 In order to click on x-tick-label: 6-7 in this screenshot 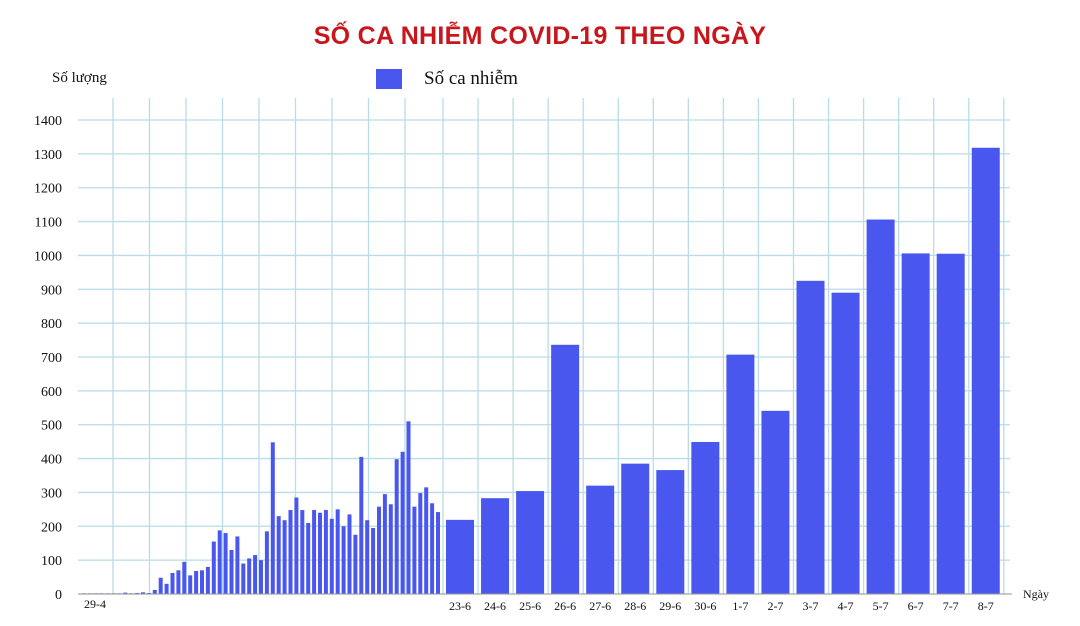, I will do `click(916, 606)`.